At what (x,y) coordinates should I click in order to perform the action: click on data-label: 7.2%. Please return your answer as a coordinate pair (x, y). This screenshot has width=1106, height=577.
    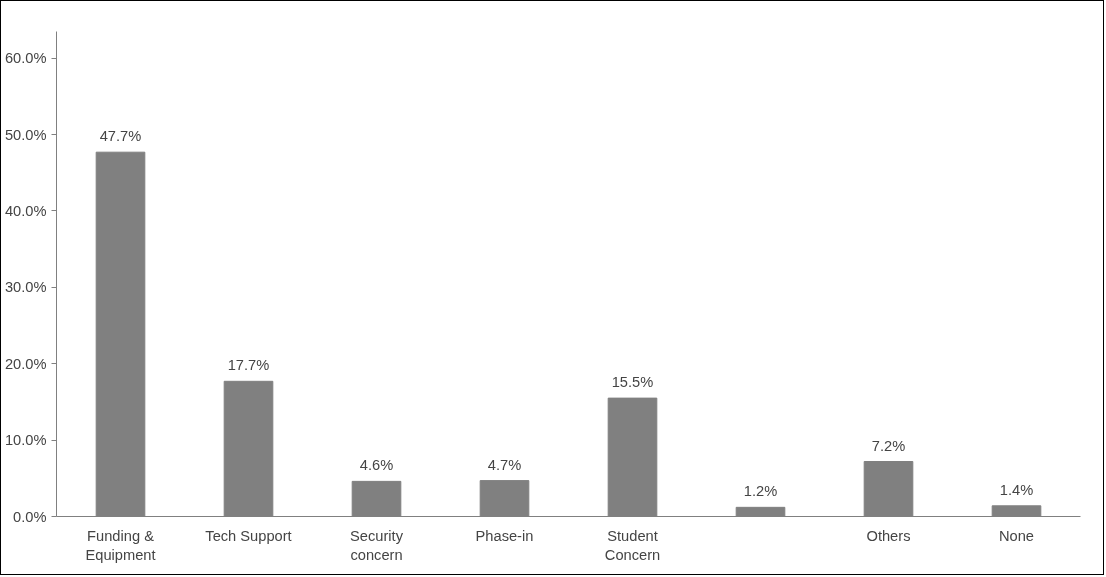
    Looking at the image, I should click on (888, 445).